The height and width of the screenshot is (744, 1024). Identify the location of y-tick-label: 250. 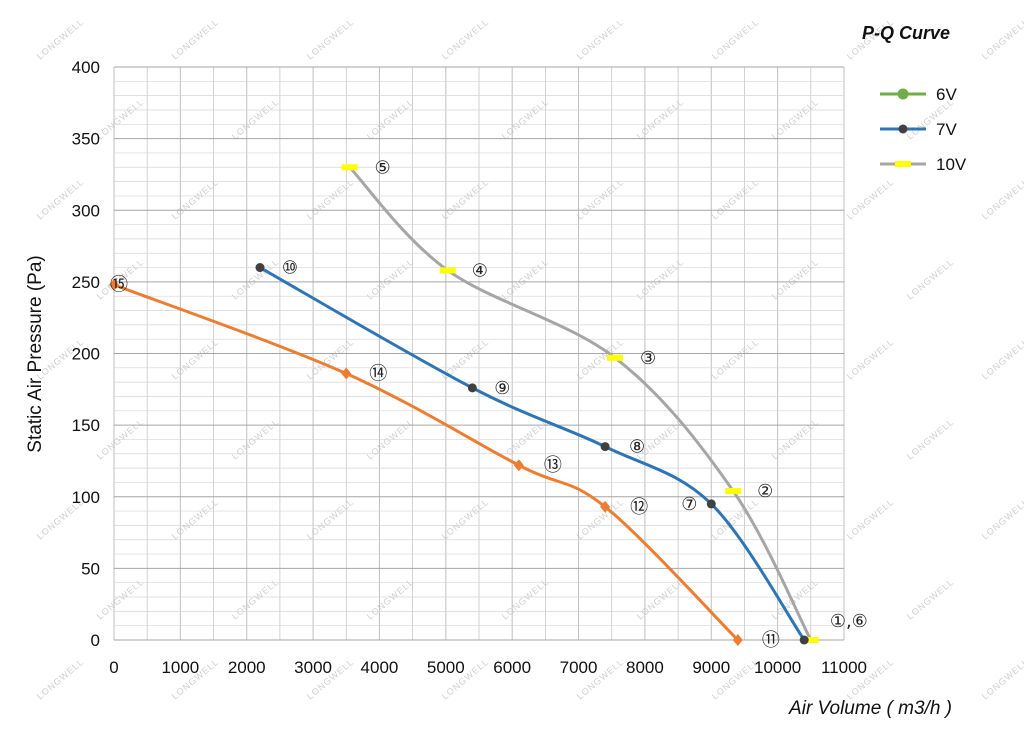
(86, 282).